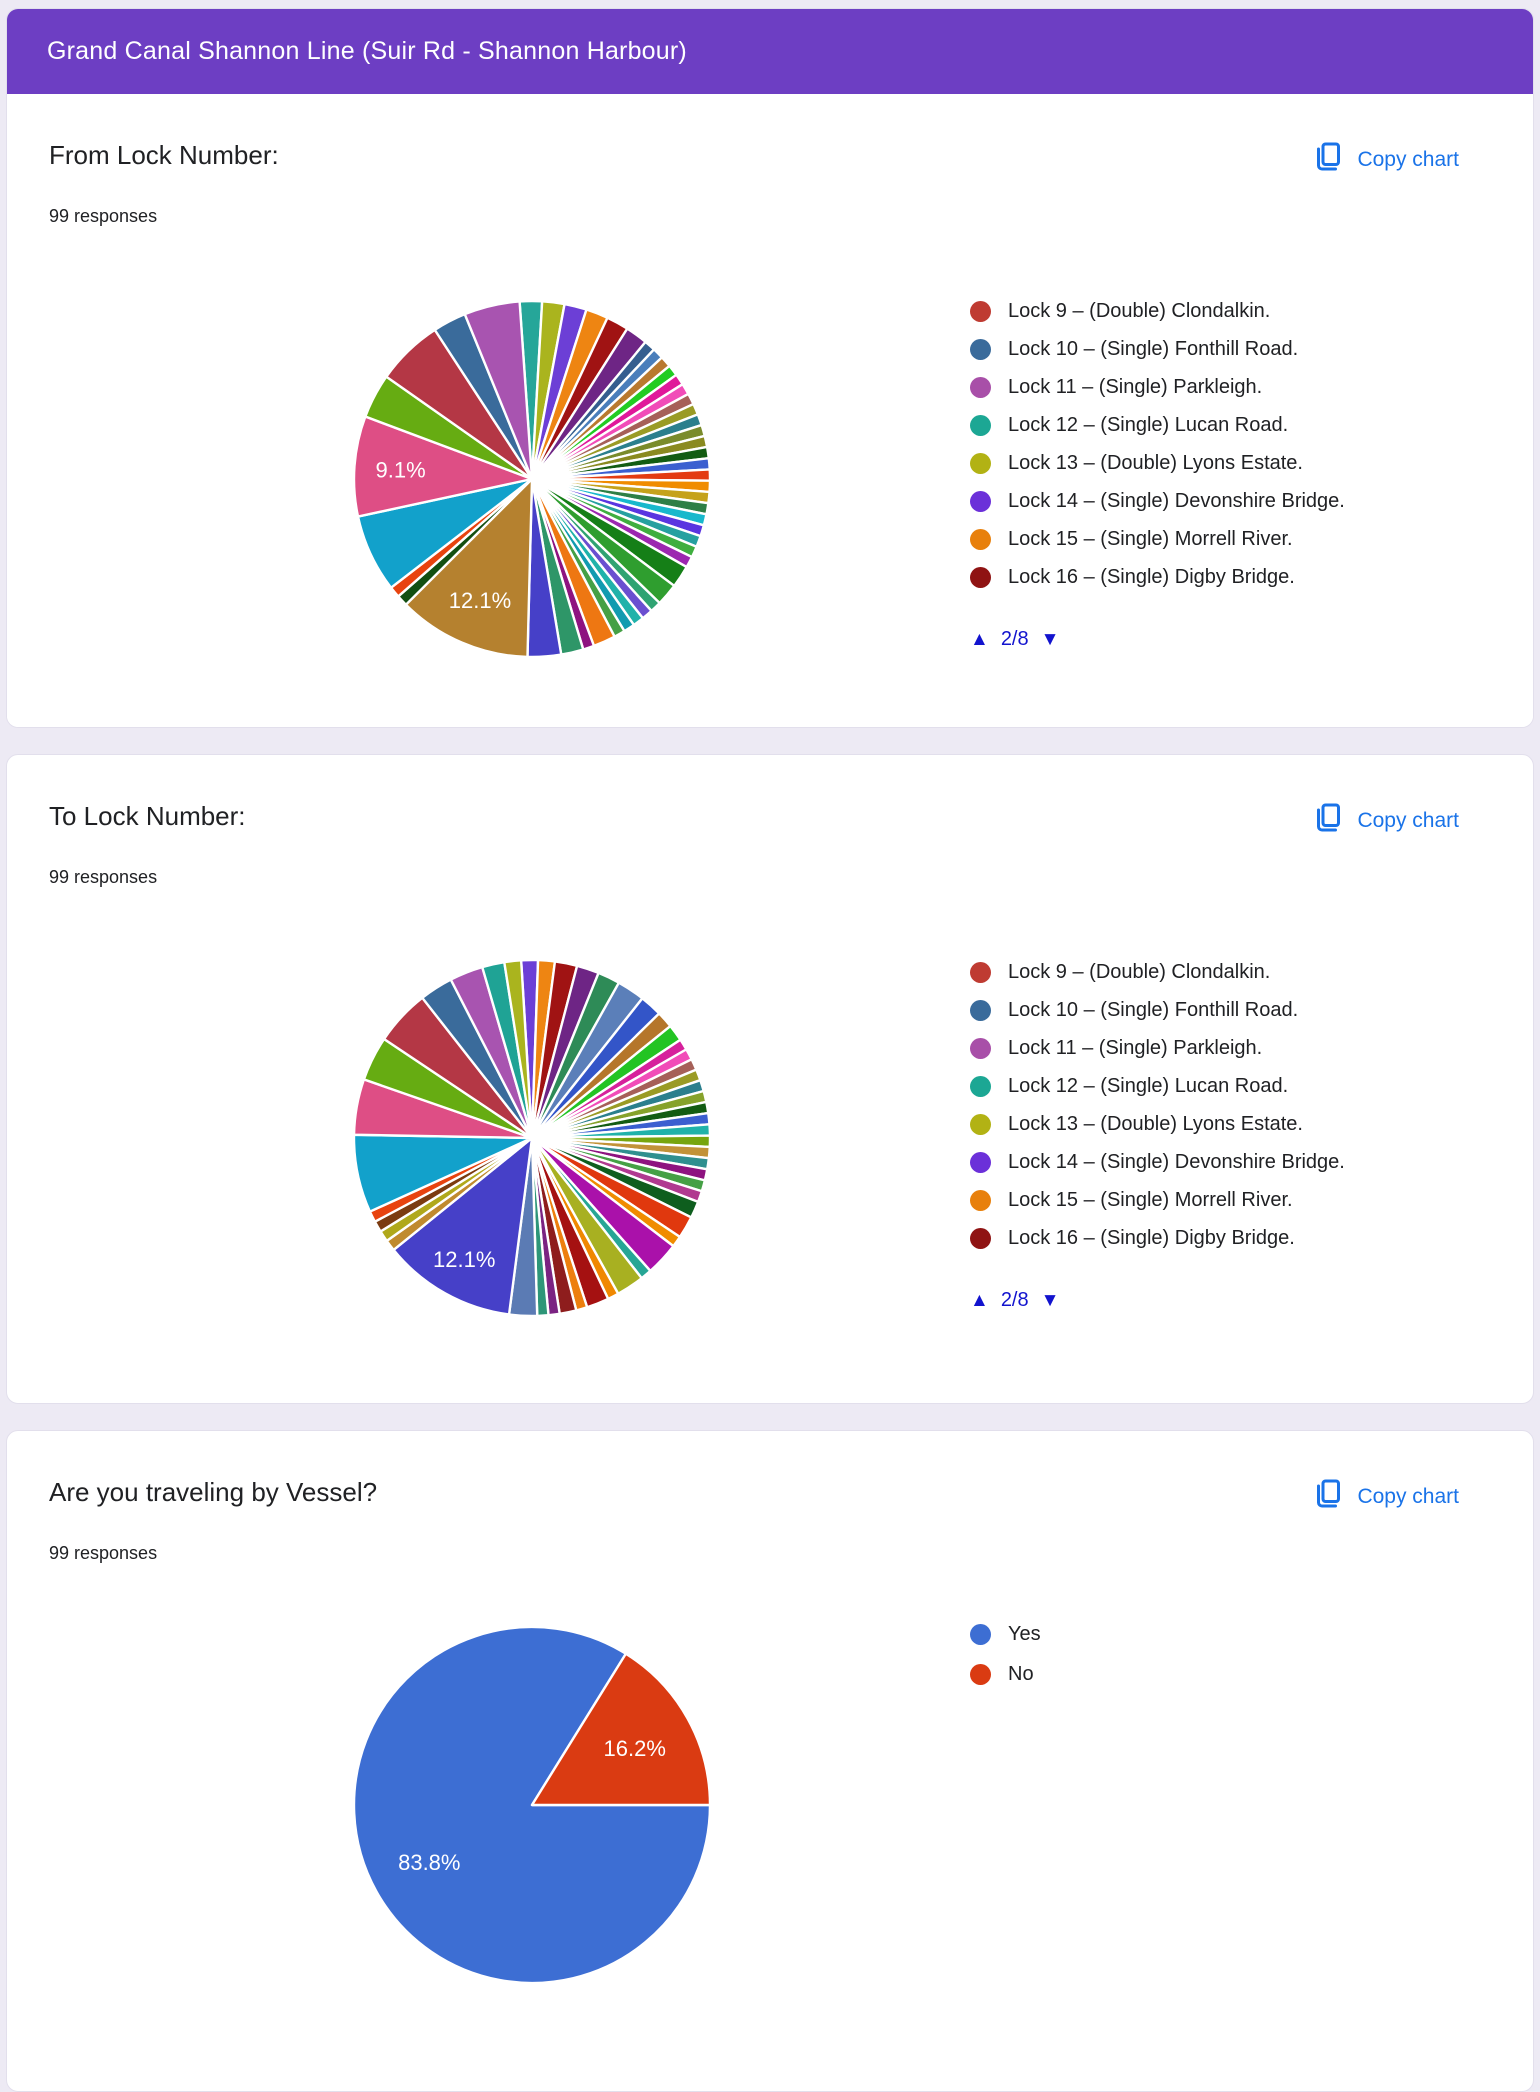 This screenshot has height=2092, width=1540. I want to click on pie-chart-from-lock: 12.1% 9.1%, so click(532, 479).